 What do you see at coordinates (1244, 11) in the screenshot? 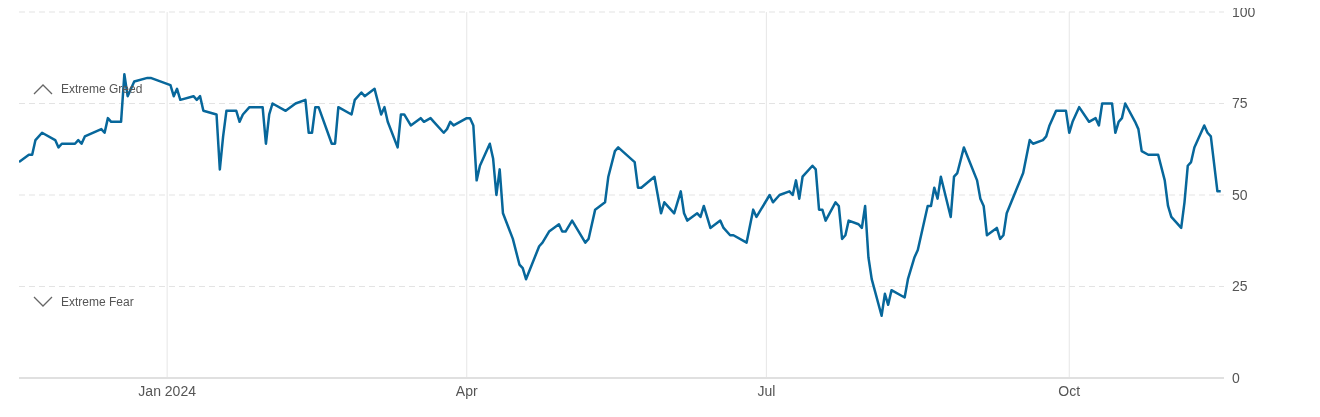
I see `y-tick-label: 100` at bounding box center [1244, 11].